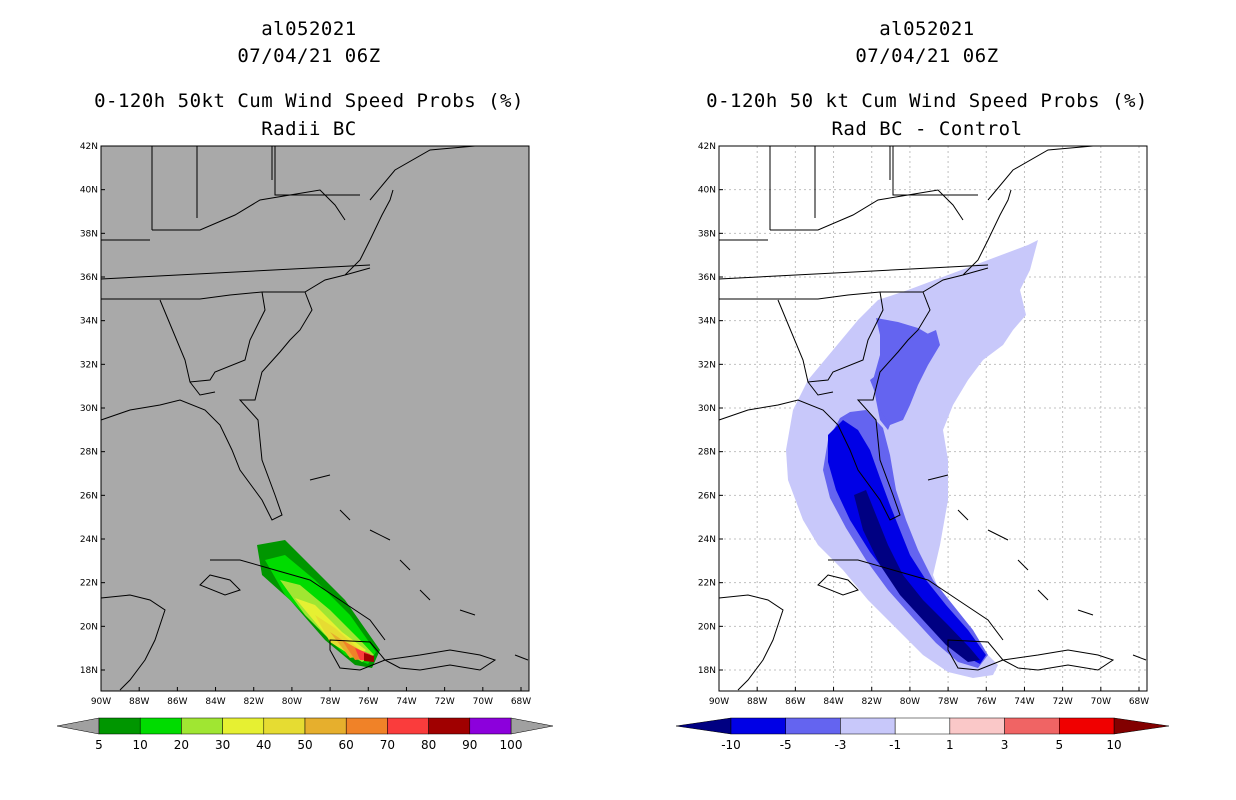 The height and width of the screenshot is (800, 1236). Describe the element at coordinates (927, 129) in the screenshot. I see `plot-subtitle: Rad BC - Control` at that location.